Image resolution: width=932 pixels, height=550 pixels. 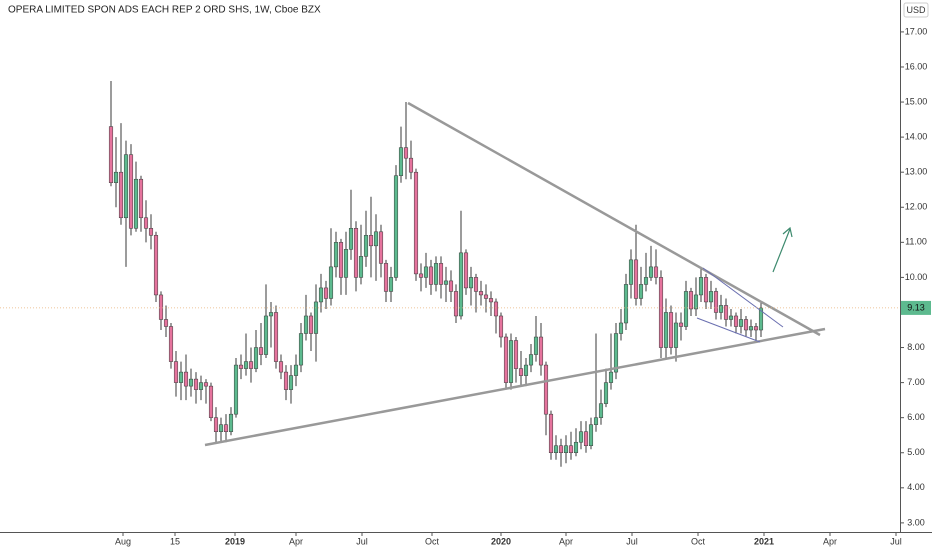 What do you see at coordinates (916, 207) in the screenshot?
I see `y-tick-label: 12.00` at bounding box center [916, 207].